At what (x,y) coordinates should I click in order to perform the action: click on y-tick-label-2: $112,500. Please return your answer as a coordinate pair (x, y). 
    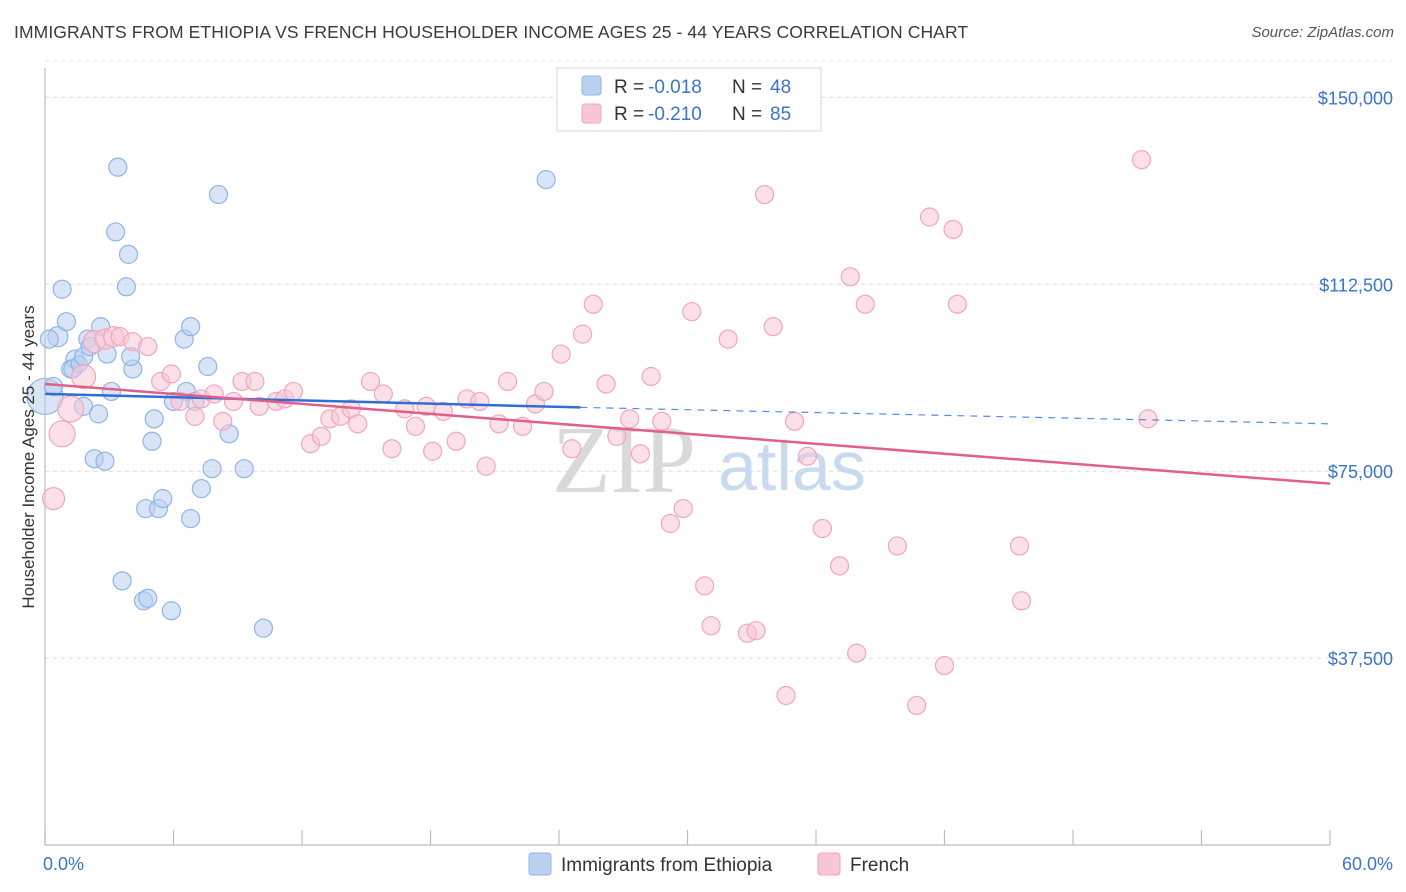
    Looking at the image, I should click on (1356, 285).